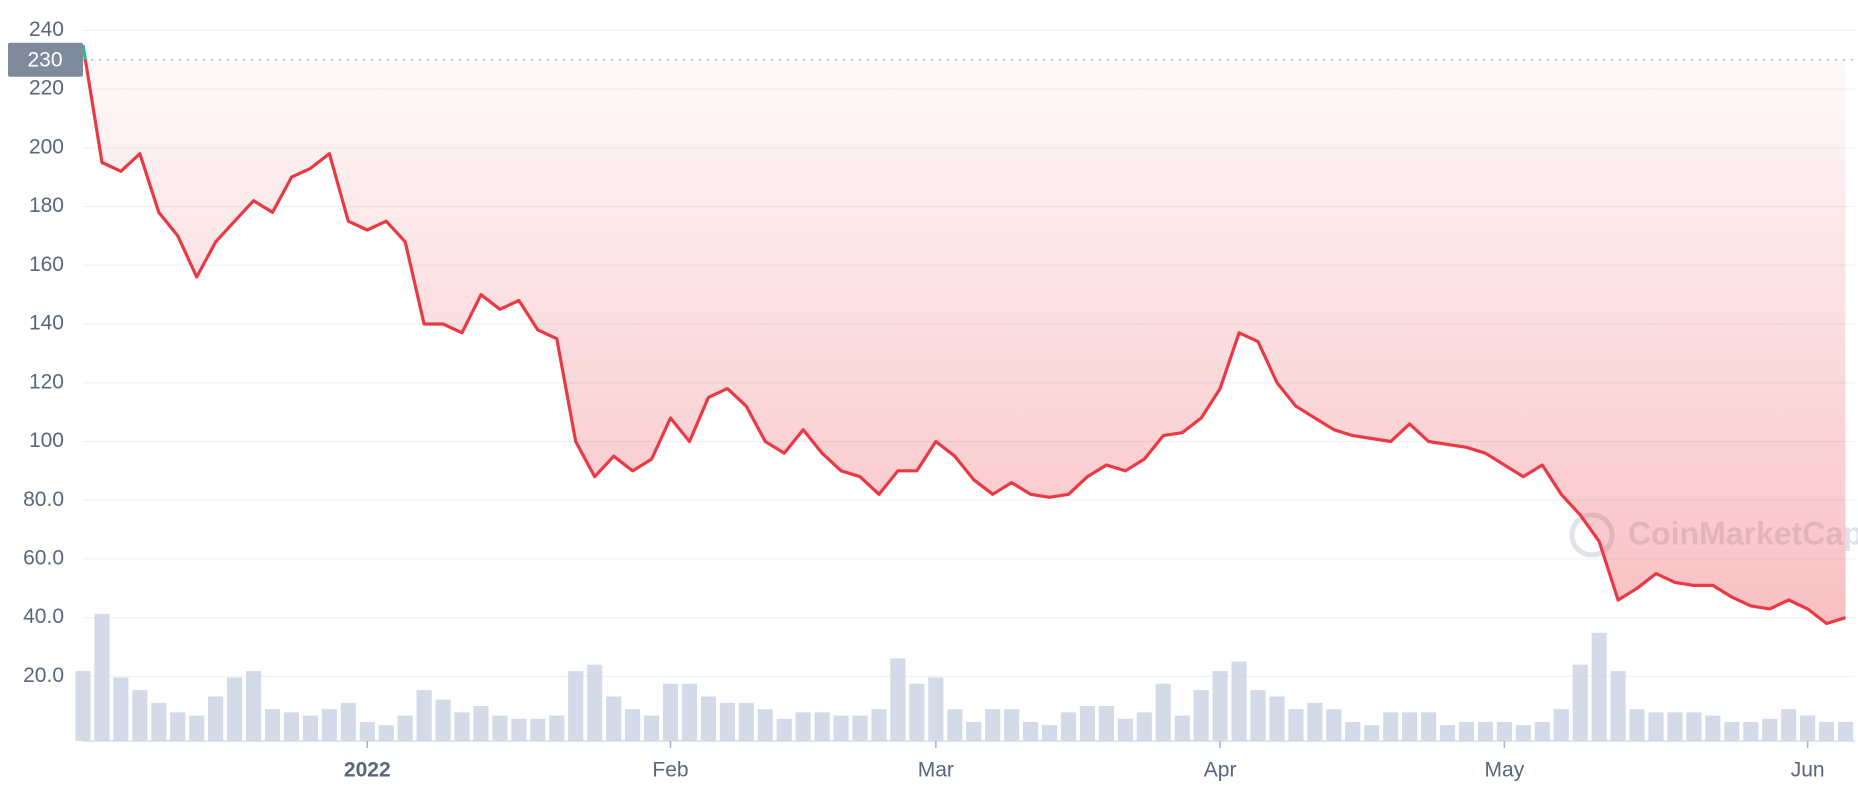  I want to click on y-tick-label: 220, so click(46, 88).